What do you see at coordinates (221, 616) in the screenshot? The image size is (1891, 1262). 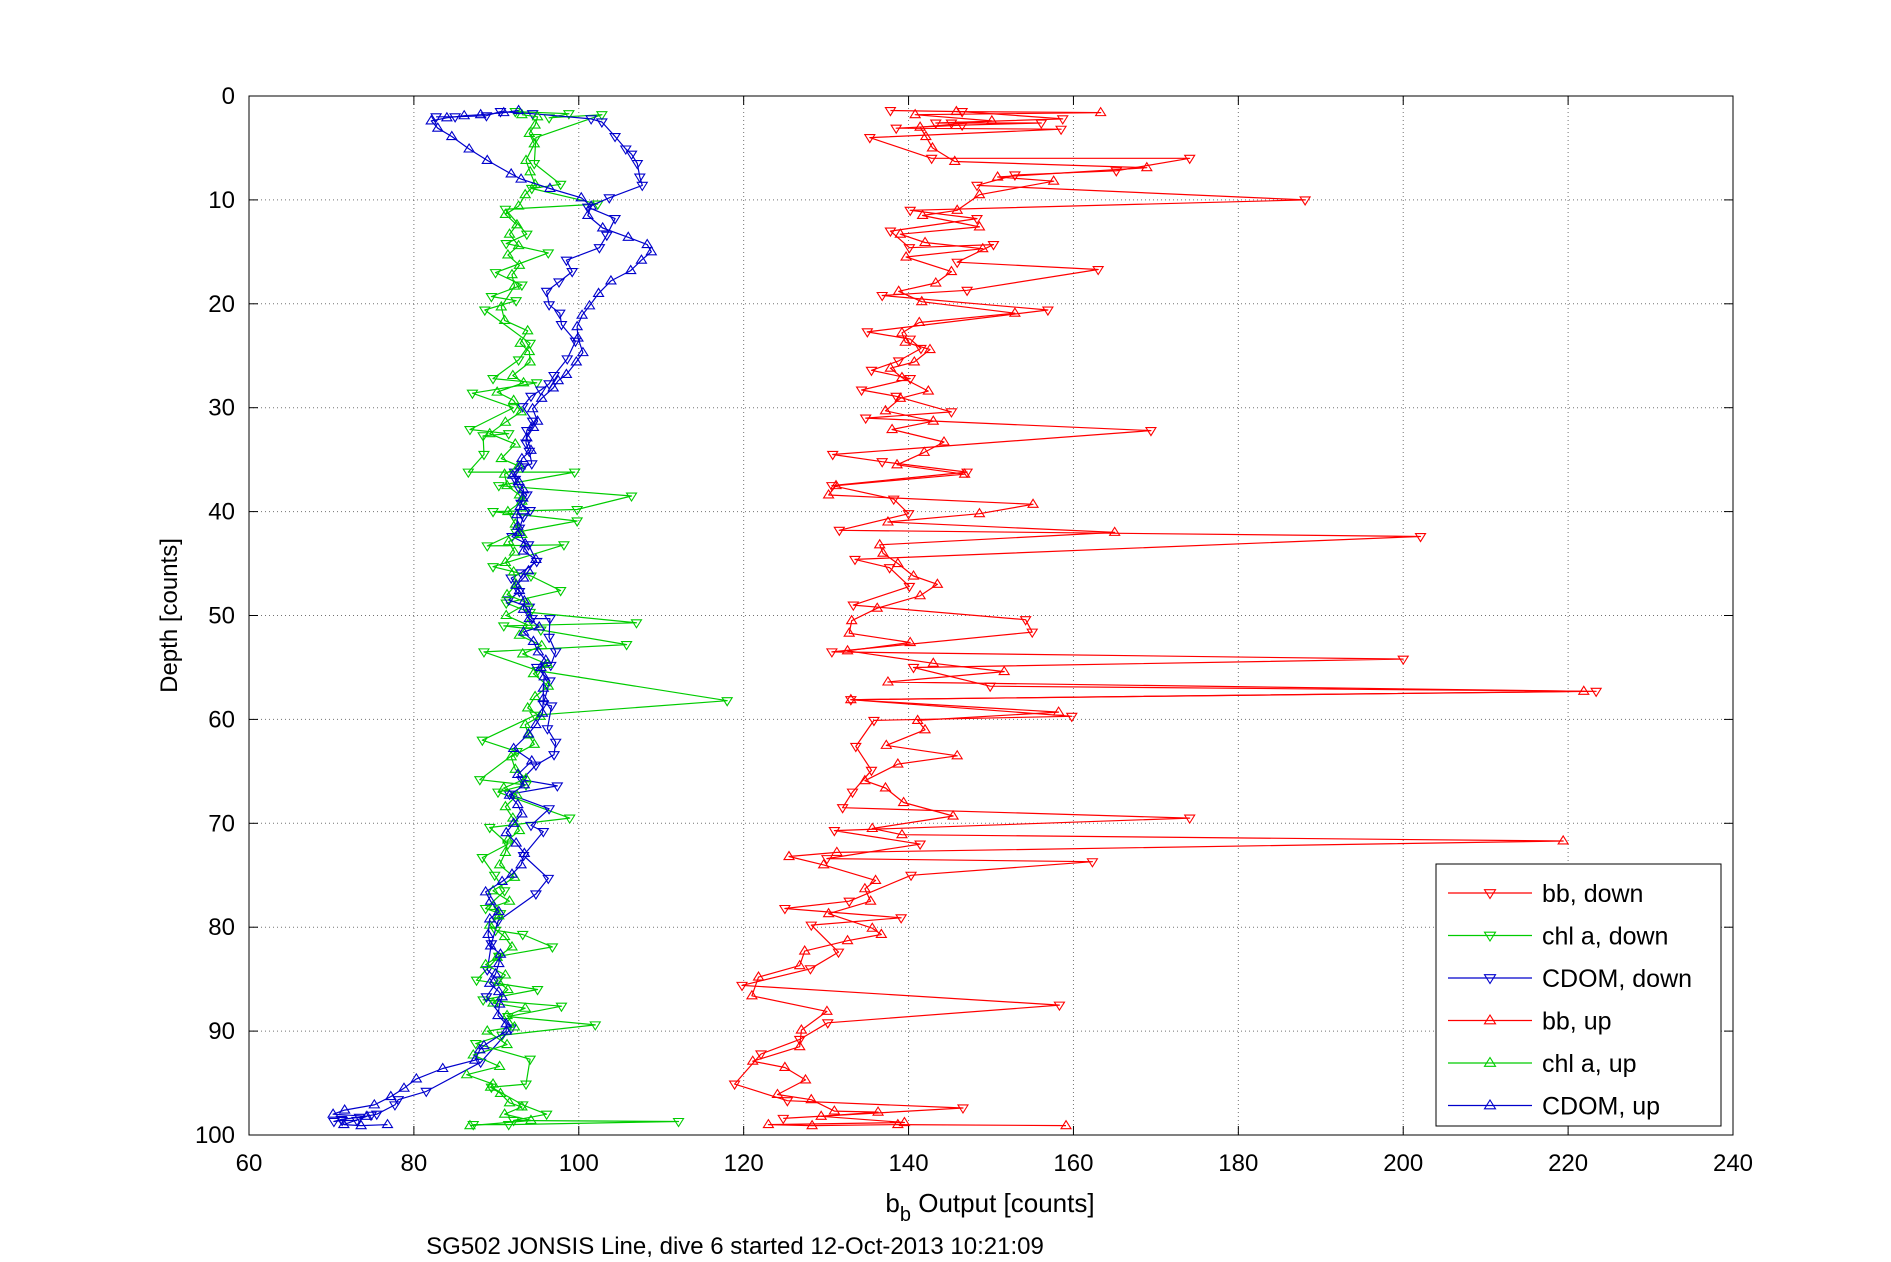 I see `y-tick-label: 50` at bounding box center [221, 616].